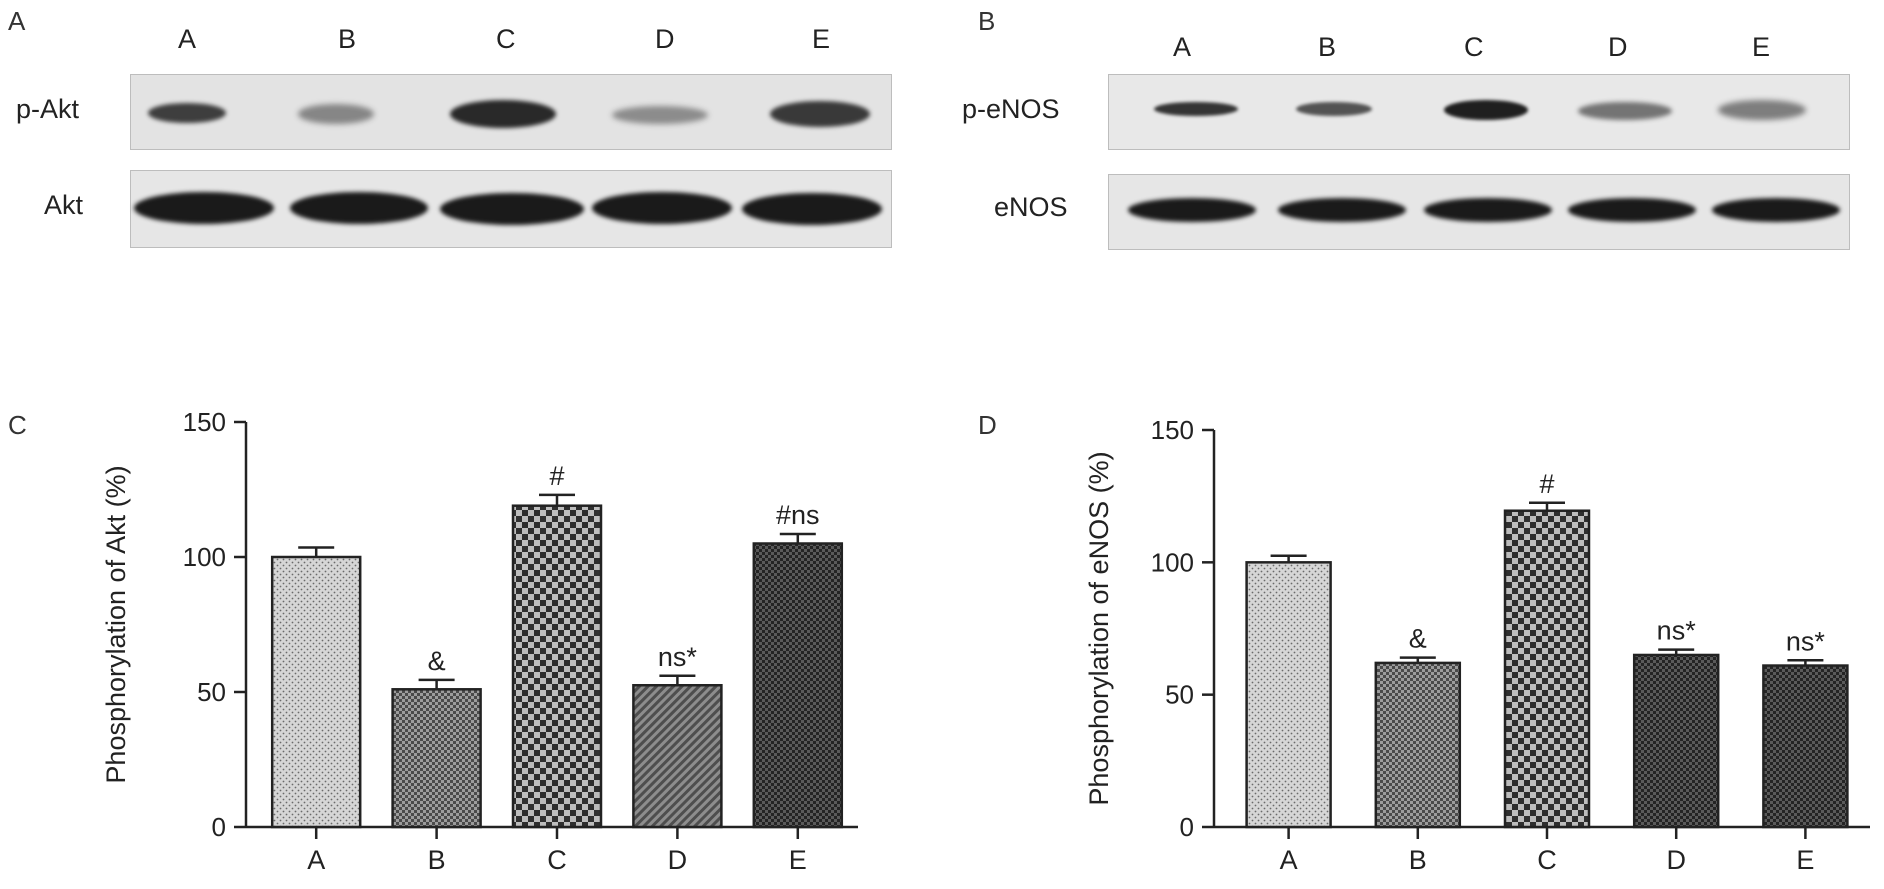 This screenshot has height=889, width=1884. I want to click on panel-letter-a: A, so click(17, 21).